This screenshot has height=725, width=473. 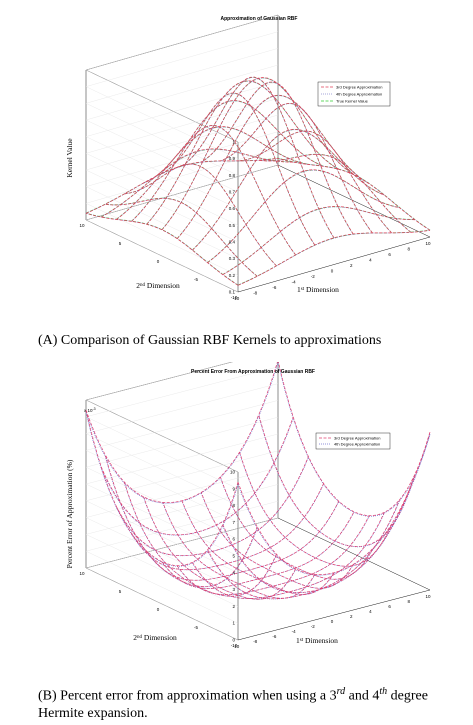 I want to click on legend-label-3rd: 3rd Degree Approximation, so click(x=359, y=87).